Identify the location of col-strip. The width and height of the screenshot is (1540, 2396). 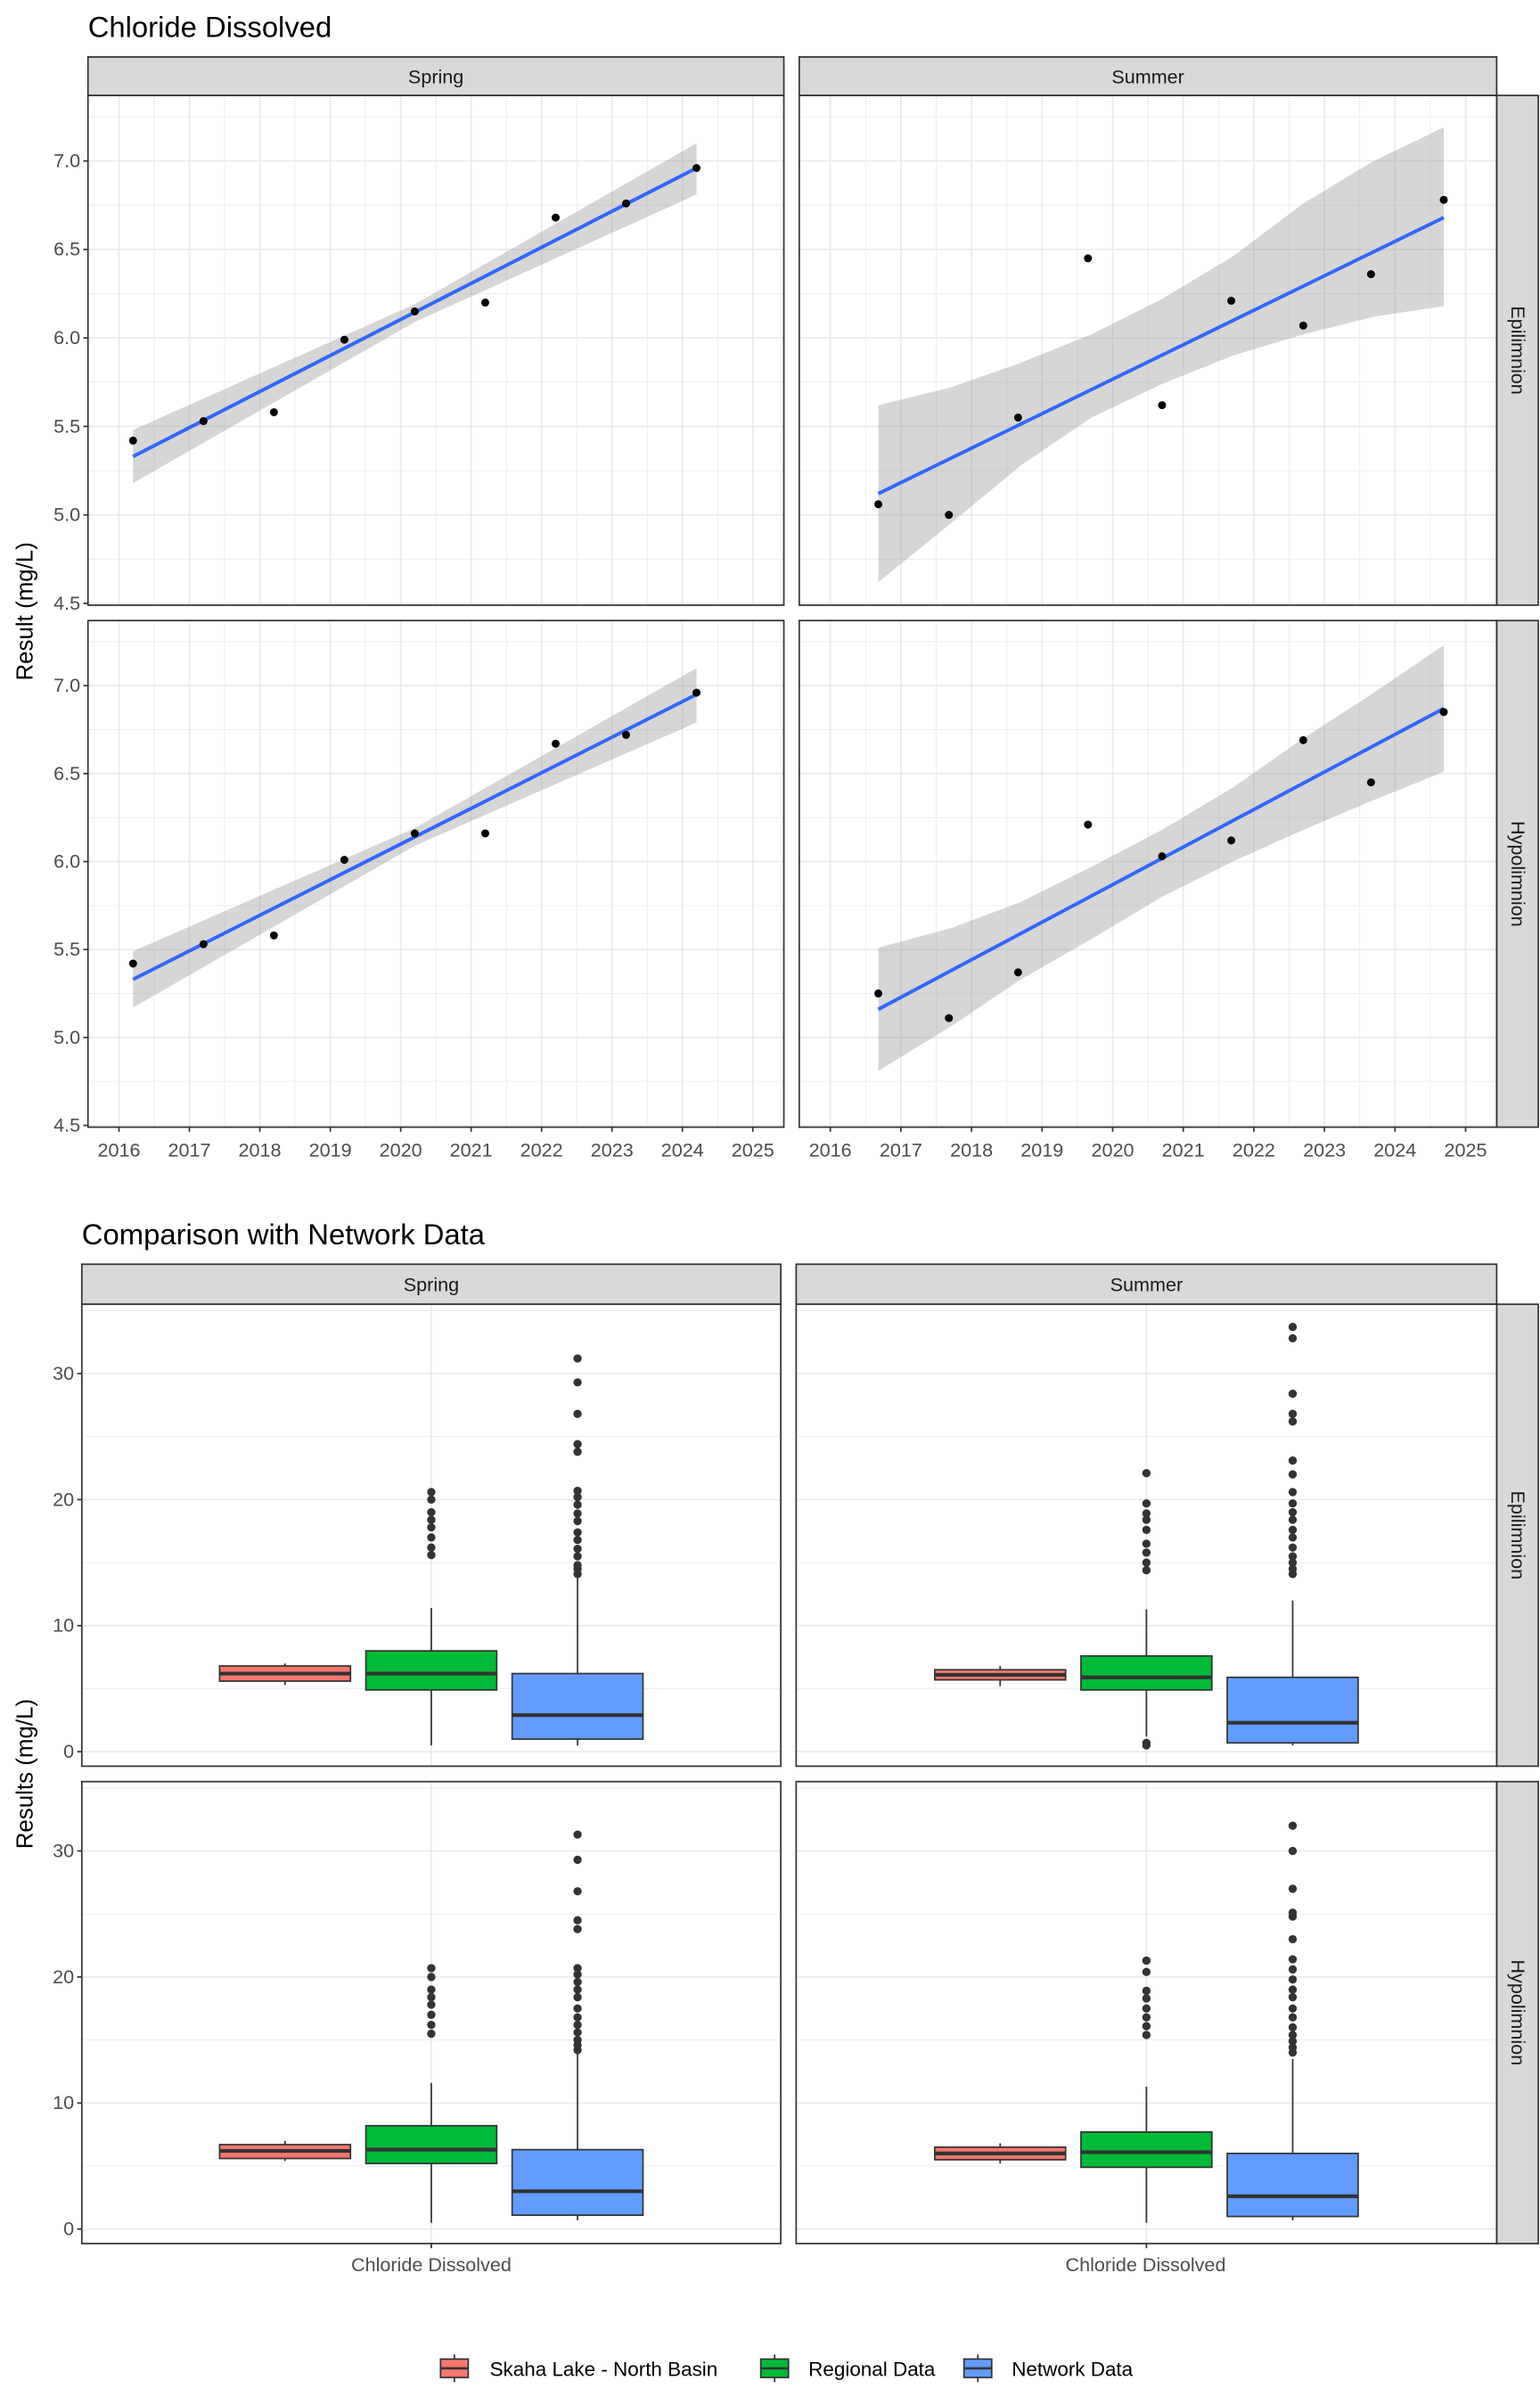
(1148, 76).